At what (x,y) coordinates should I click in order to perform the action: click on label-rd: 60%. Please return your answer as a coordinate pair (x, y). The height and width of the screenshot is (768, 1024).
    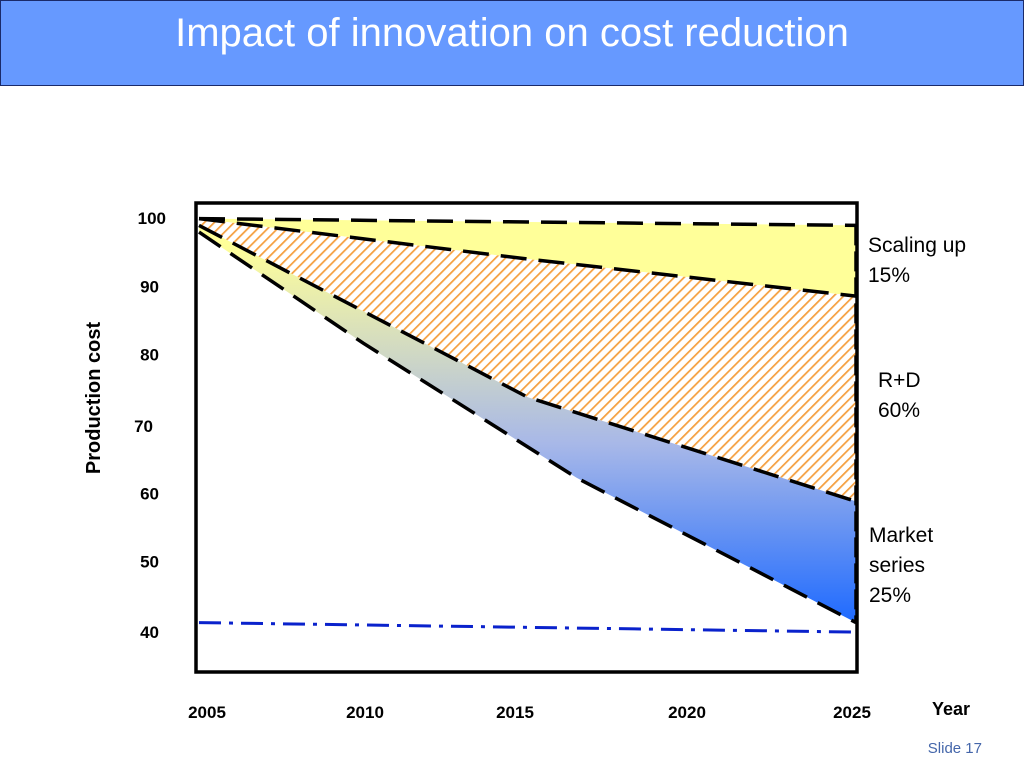
    Looking at the image, I should click on (899, 410).